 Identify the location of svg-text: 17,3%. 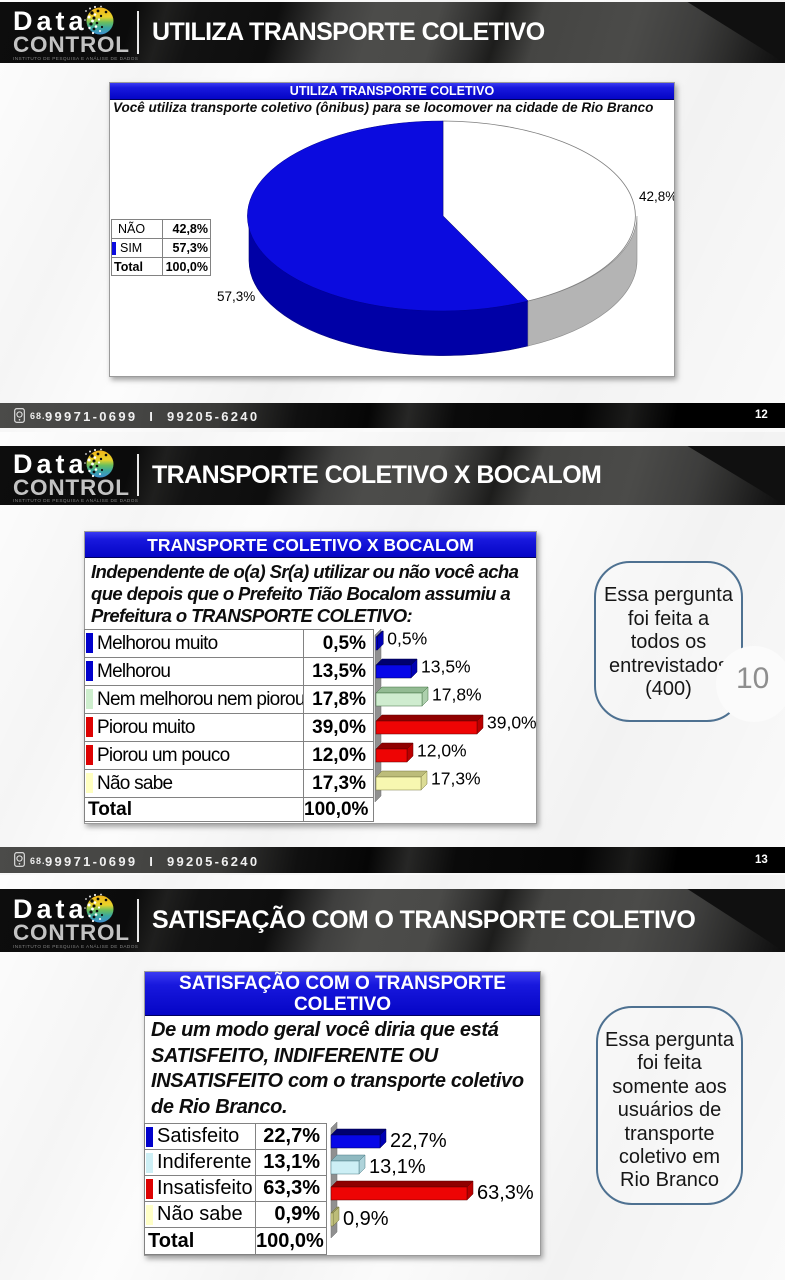
(456, 779).